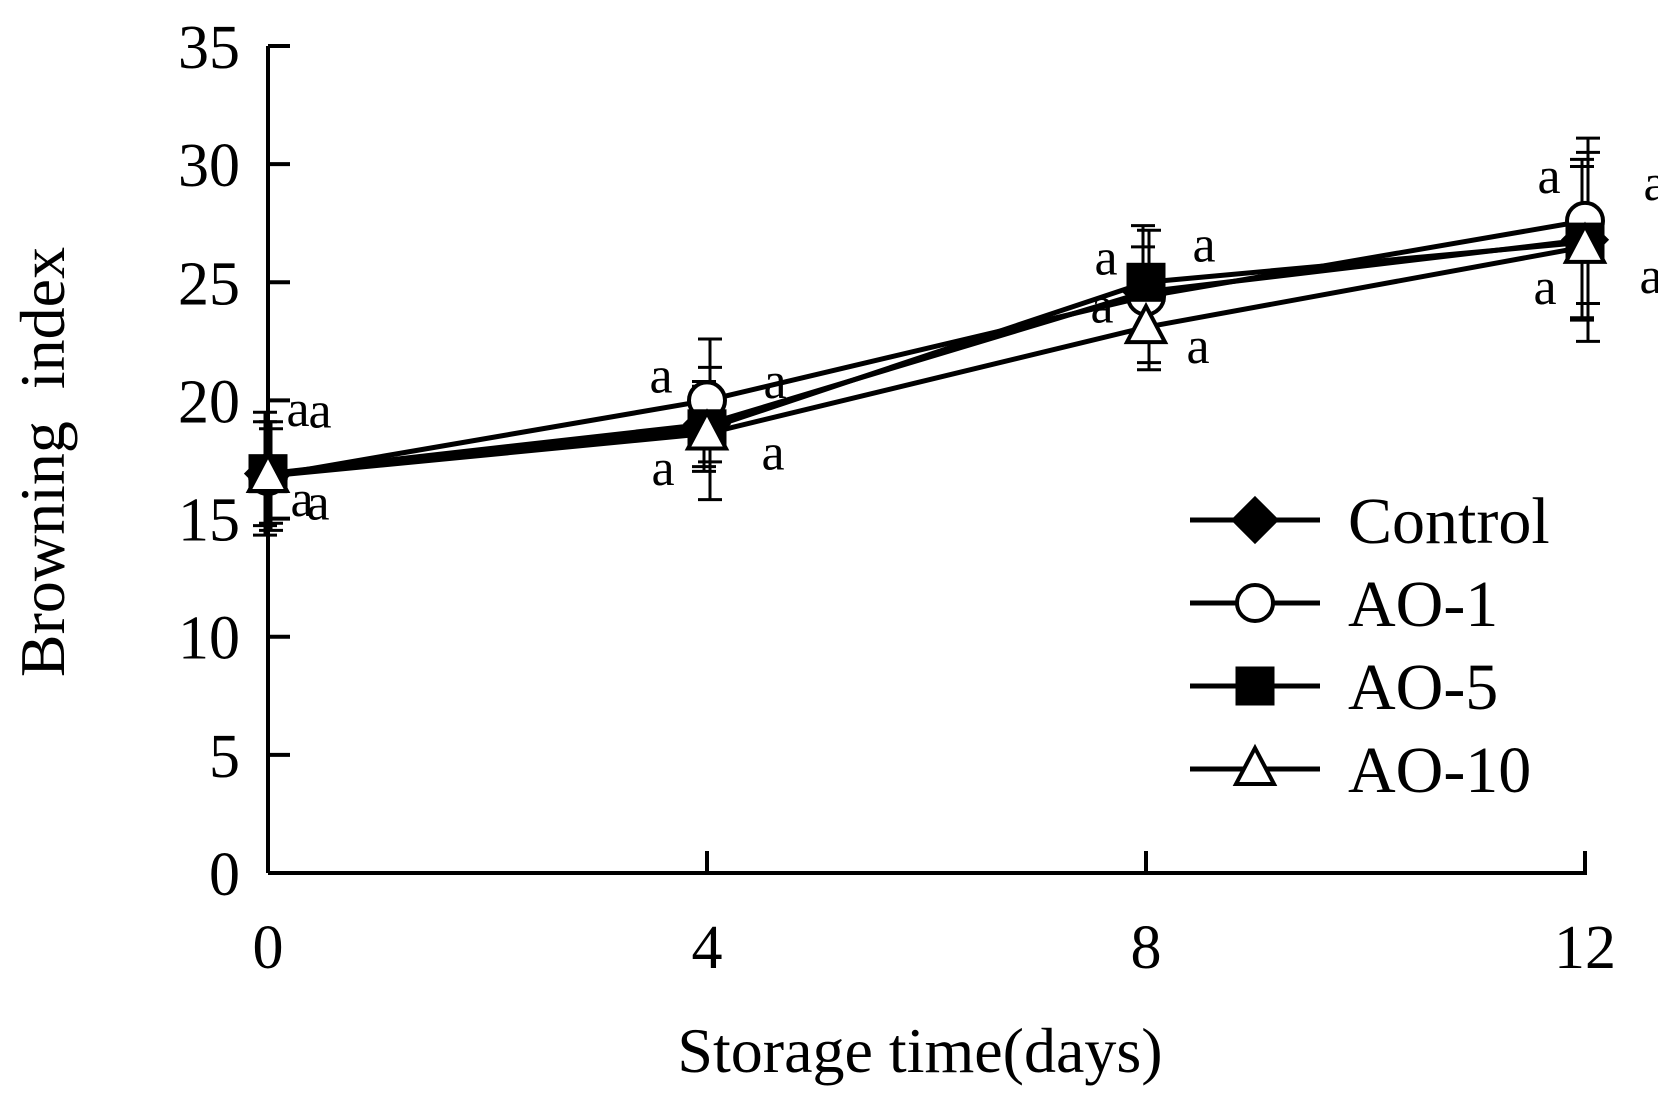 This screenshot has width=1658, height=1100. I want to click on x-tick-label: 4, so click(707, 948).